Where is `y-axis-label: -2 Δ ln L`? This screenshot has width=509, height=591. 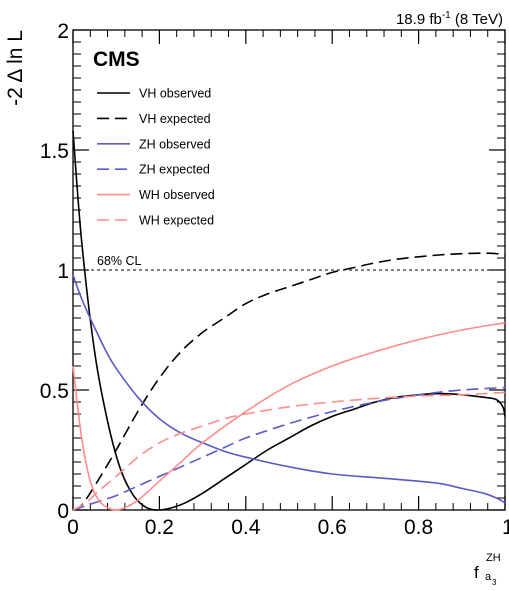
y-axis-label: -2 Δ ln L is located at coordinates (15, 68).